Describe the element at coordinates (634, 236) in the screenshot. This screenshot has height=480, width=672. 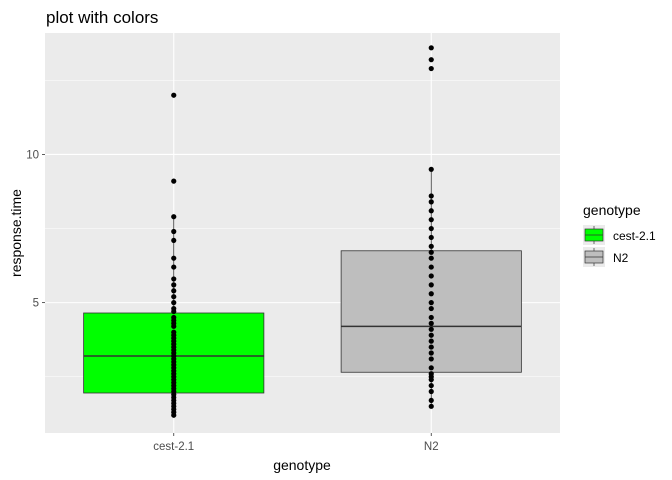
I see `legend-label-cest-2-1: cest-2.1` at that location.